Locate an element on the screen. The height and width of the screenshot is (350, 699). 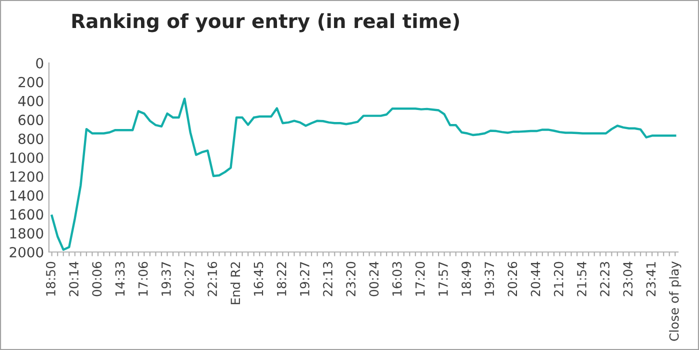
x-tick-label: 21:20 is located at coordinates (559, 279).